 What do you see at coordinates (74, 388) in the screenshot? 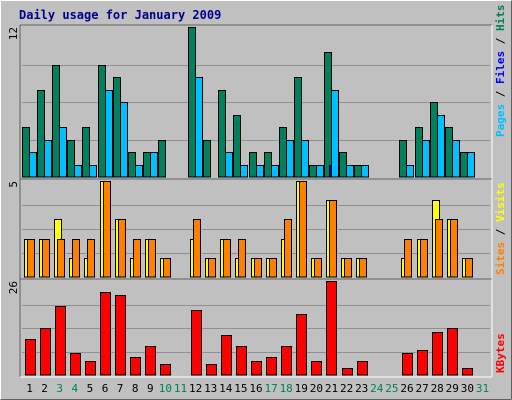
I see `day-label-4: 4` at bounding box center [74, 388].